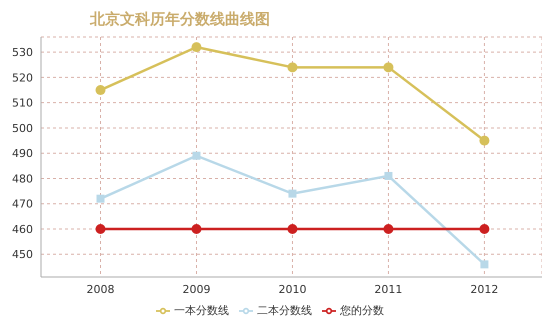 This screenshot has width=550, height=335. Describe the element at coordinates (388, 289) in the screenshot. I see `x-tick-label: 2011` at that location.